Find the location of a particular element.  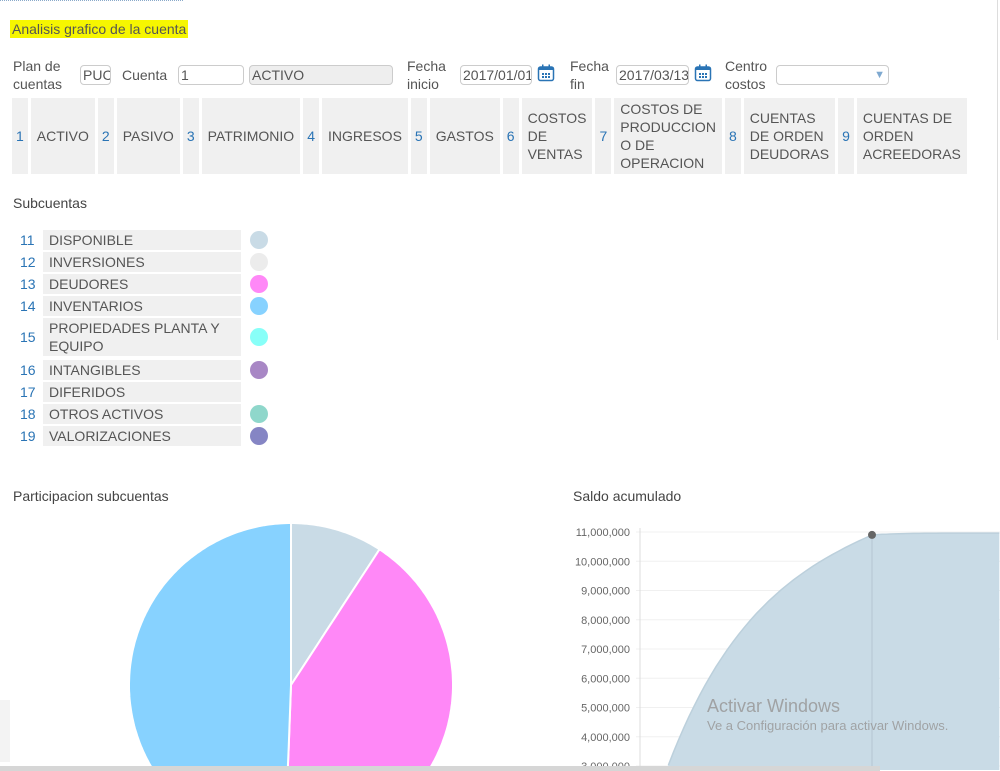

subcuenta-item: 18 OTROS ACTIVOS is located at coordinates (141, 414).